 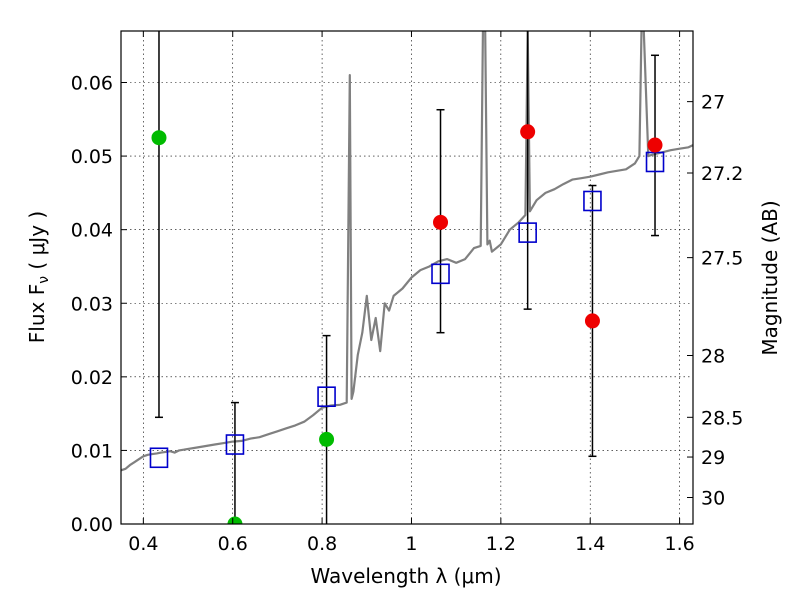 I want to click on x-tick-label: 0.6, so click(x=233, y=544).